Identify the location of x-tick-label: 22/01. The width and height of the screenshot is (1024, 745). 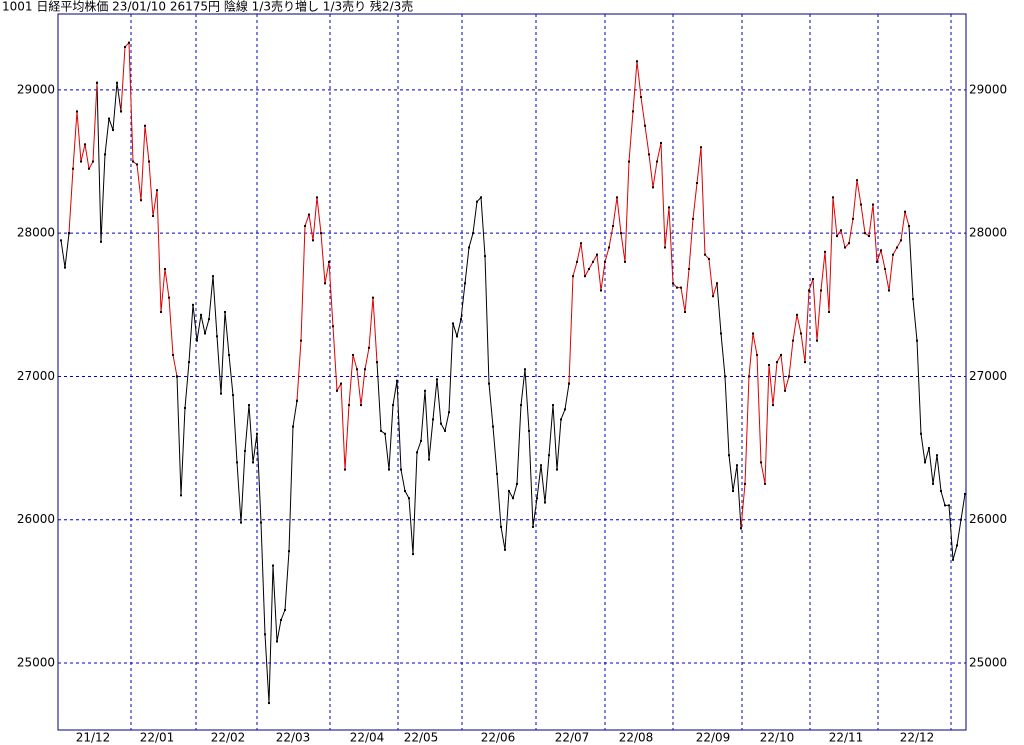
(157, 738).